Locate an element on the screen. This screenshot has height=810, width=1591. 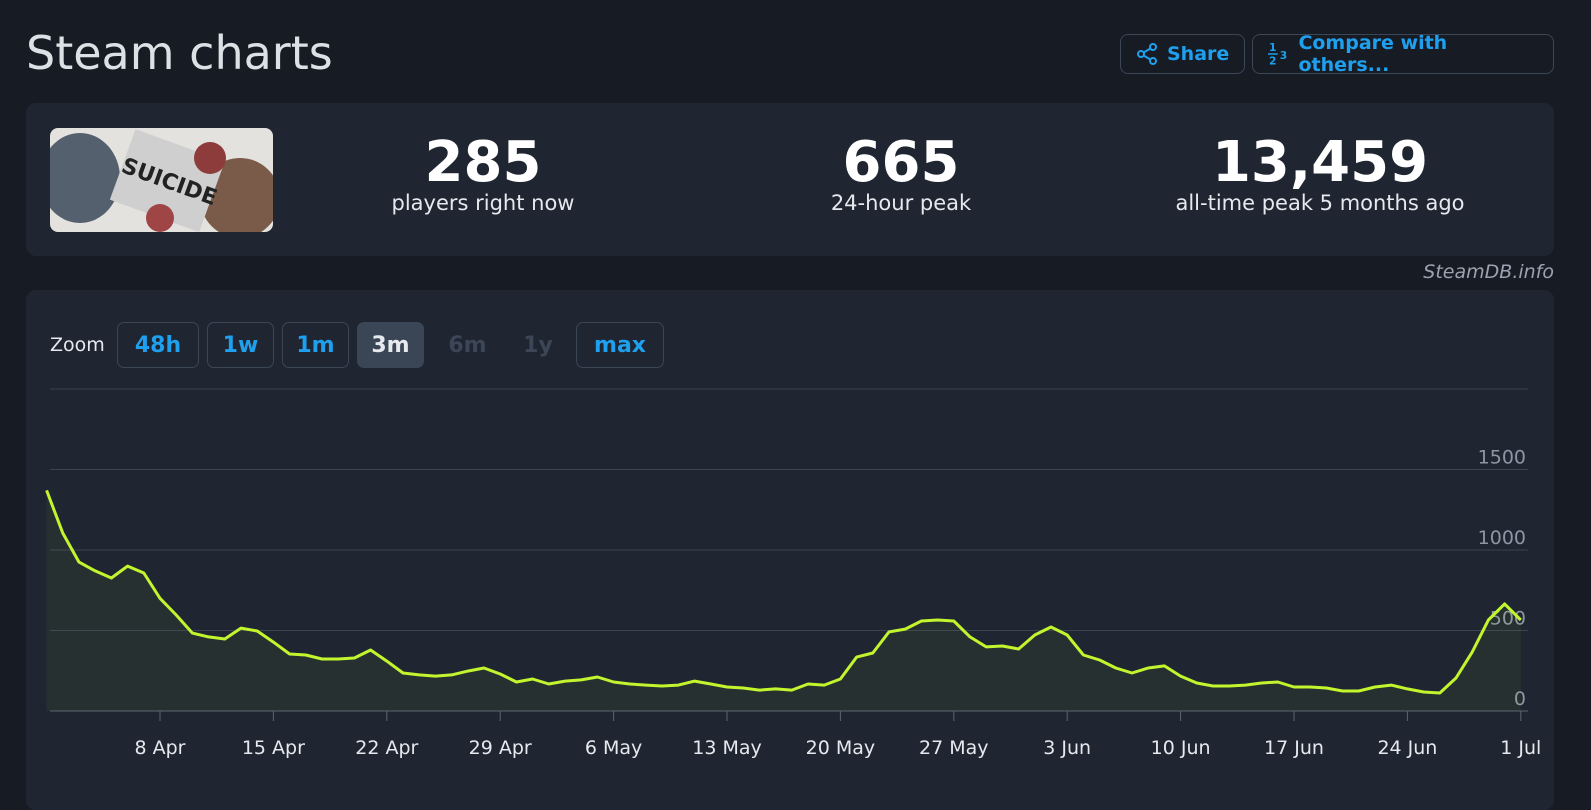
x-tick-label: 27 May is located at coordinates (954, 748).